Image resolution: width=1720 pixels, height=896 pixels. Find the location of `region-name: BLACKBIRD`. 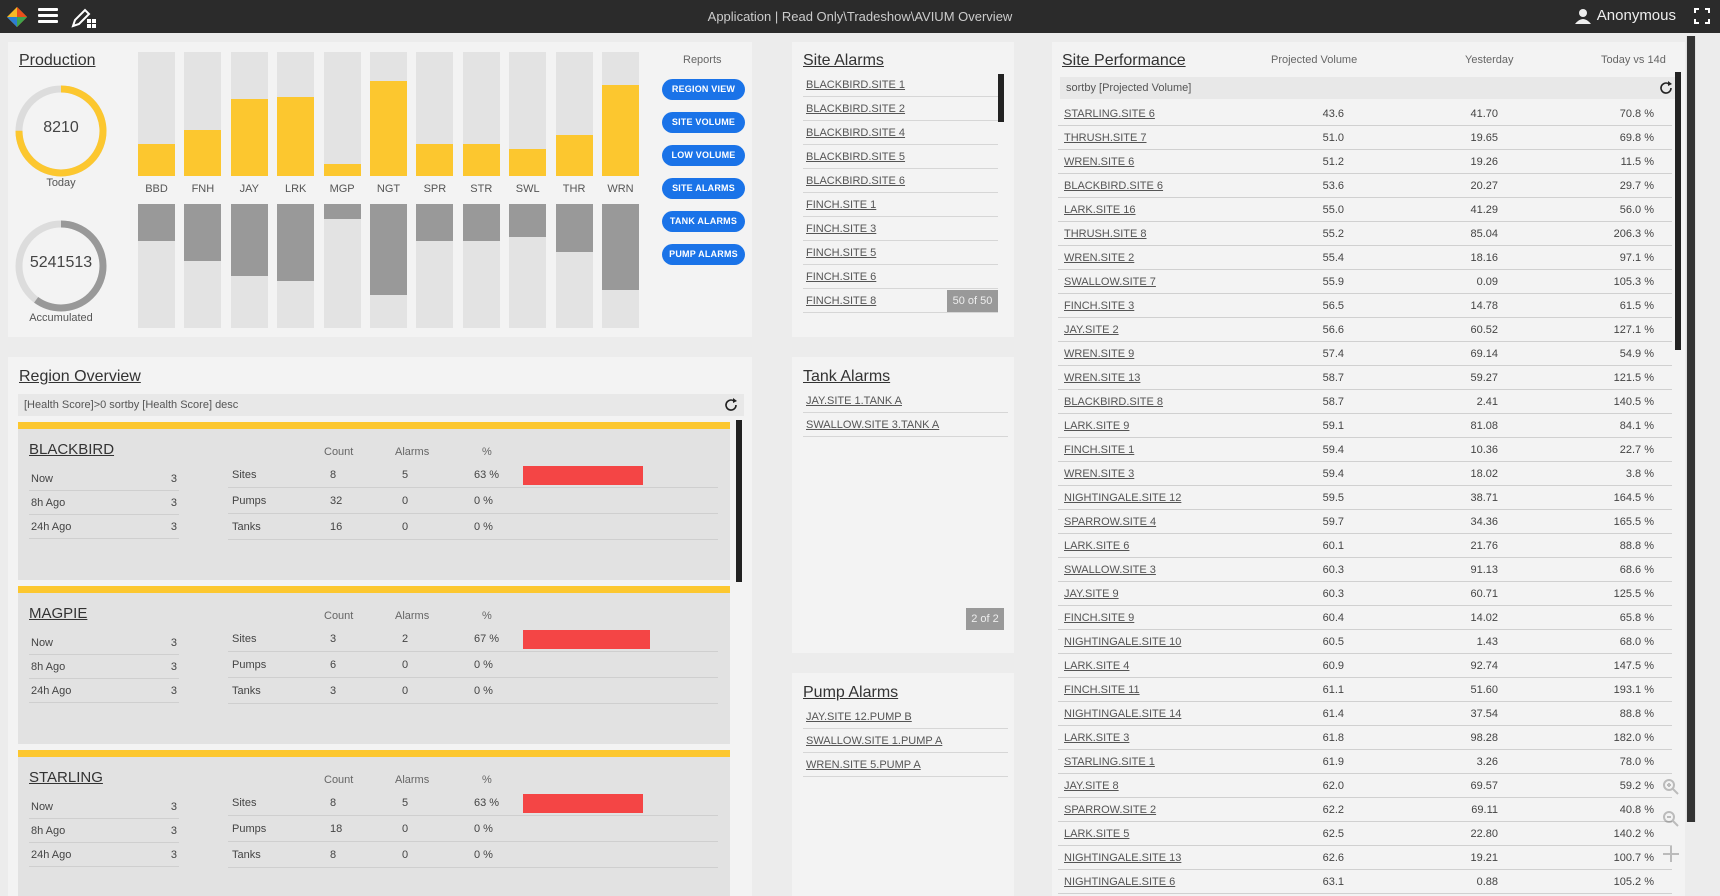

region-name: BLACKBIRD is located at coordinates (72, 449).